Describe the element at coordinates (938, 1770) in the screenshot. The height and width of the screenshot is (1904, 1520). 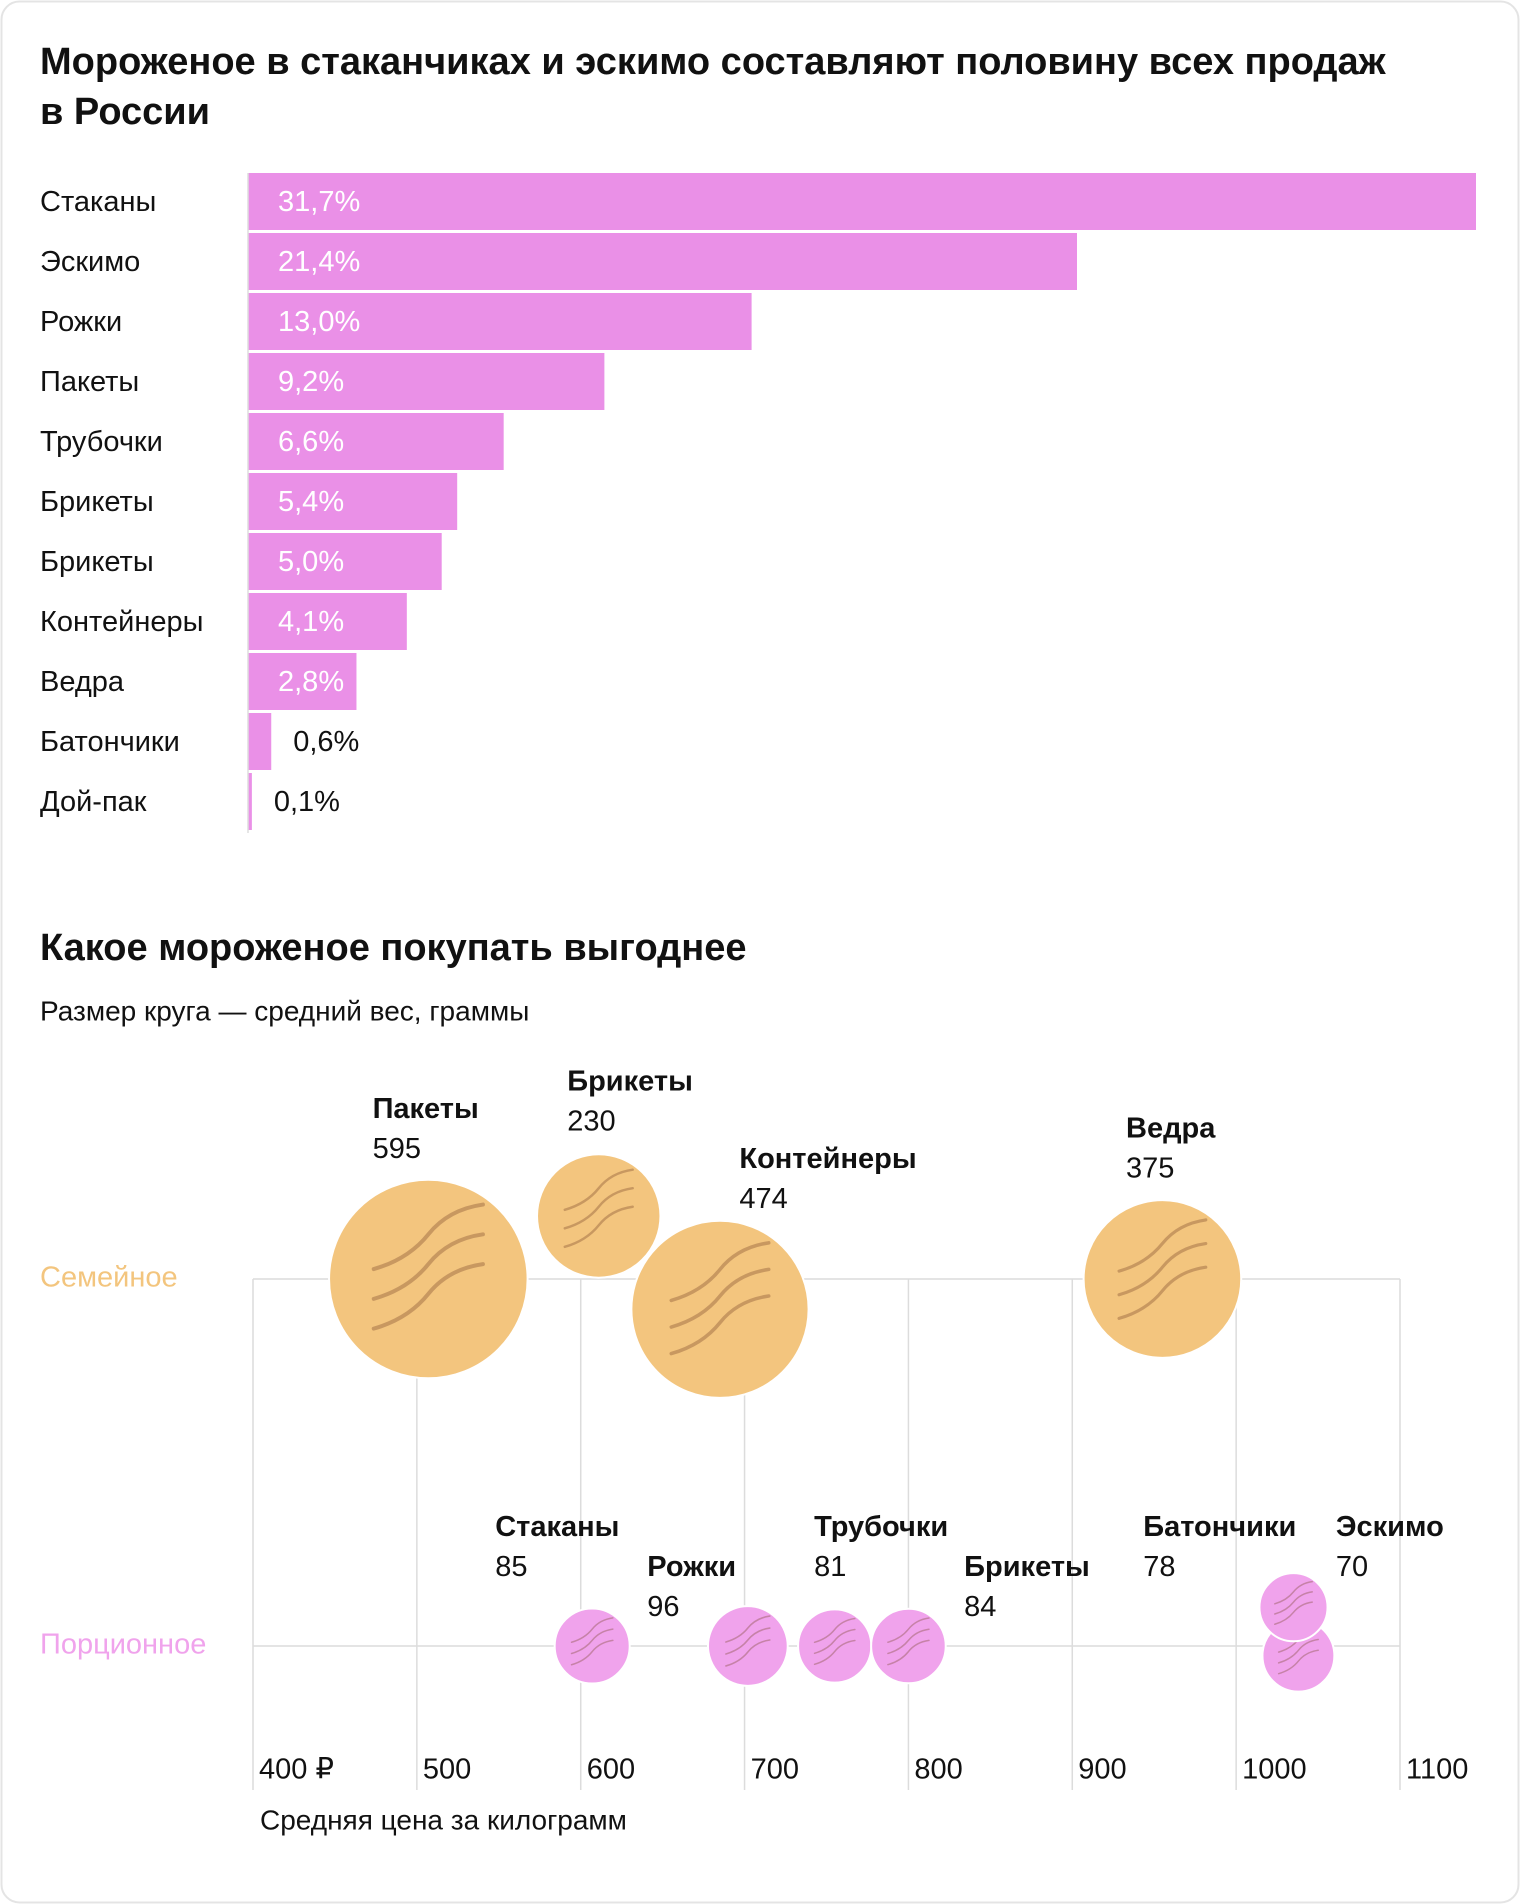
I see `x-tick-label: 800` at that location.